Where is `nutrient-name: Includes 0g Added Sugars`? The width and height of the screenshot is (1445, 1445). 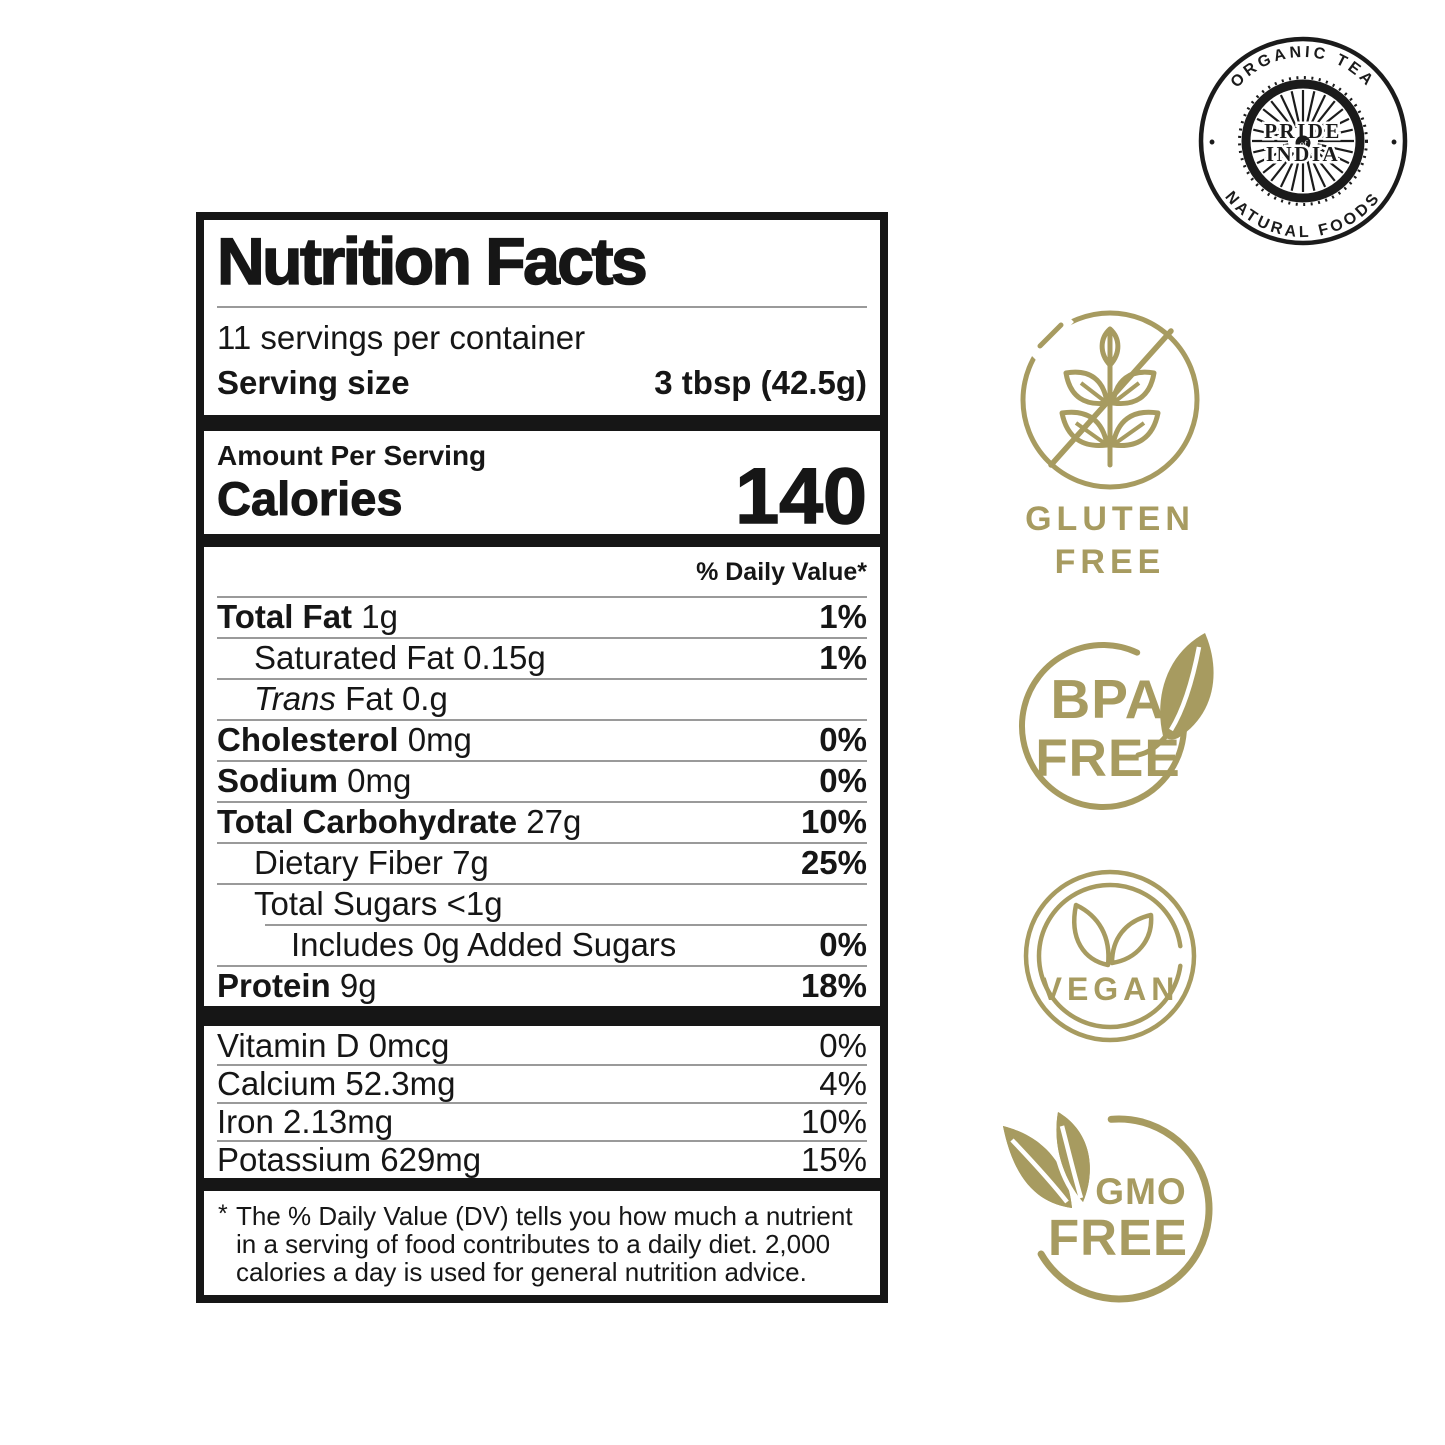 nutrient-name: Includes 0g Added Sugars is located at coordinates (484, 945).